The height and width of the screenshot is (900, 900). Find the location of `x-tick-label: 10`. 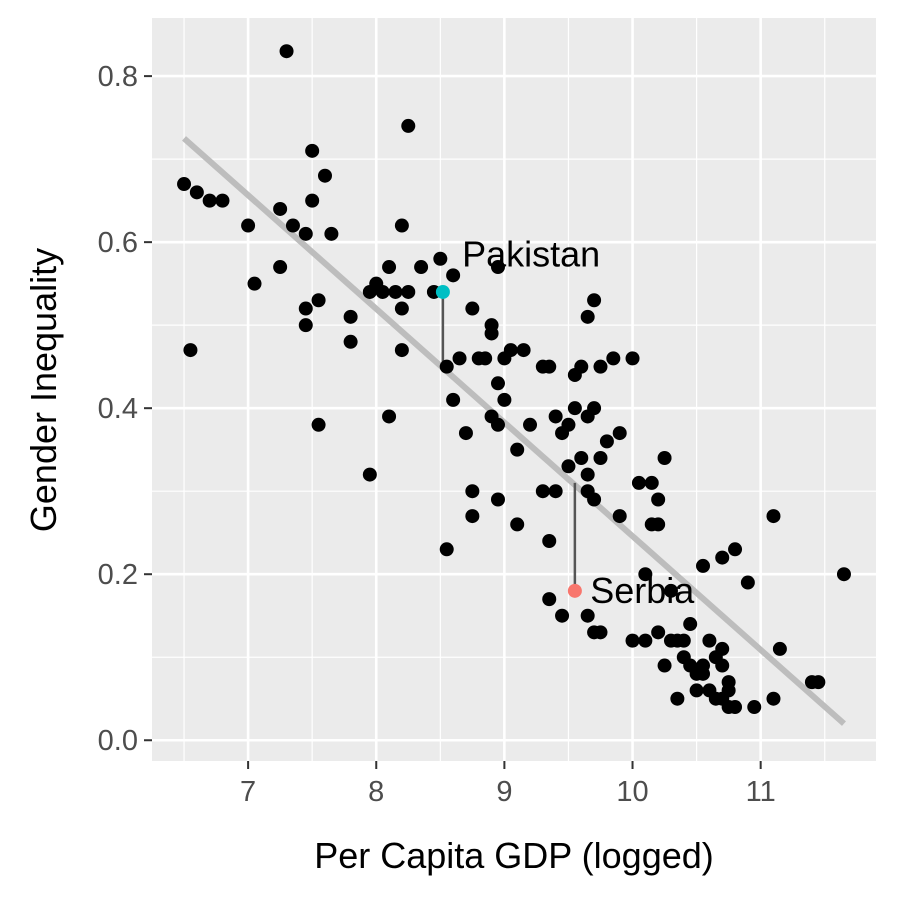

x-tick-label: 10 is located at coordinates (632, 792).